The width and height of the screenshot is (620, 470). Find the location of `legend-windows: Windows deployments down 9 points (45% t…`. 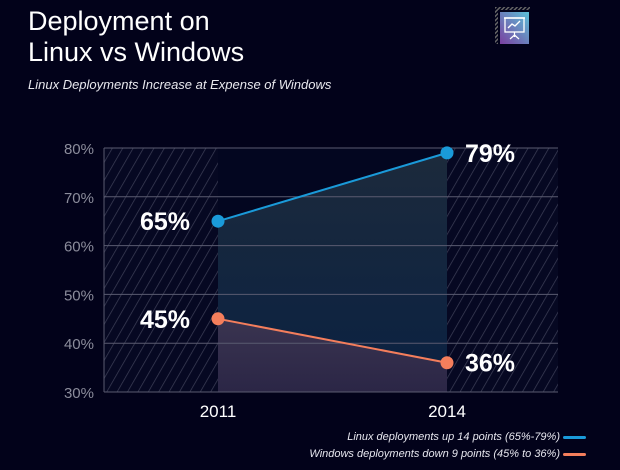

legend-windows: Windows deployments down 9 points (45% t… is located at coordinates (434, 454).